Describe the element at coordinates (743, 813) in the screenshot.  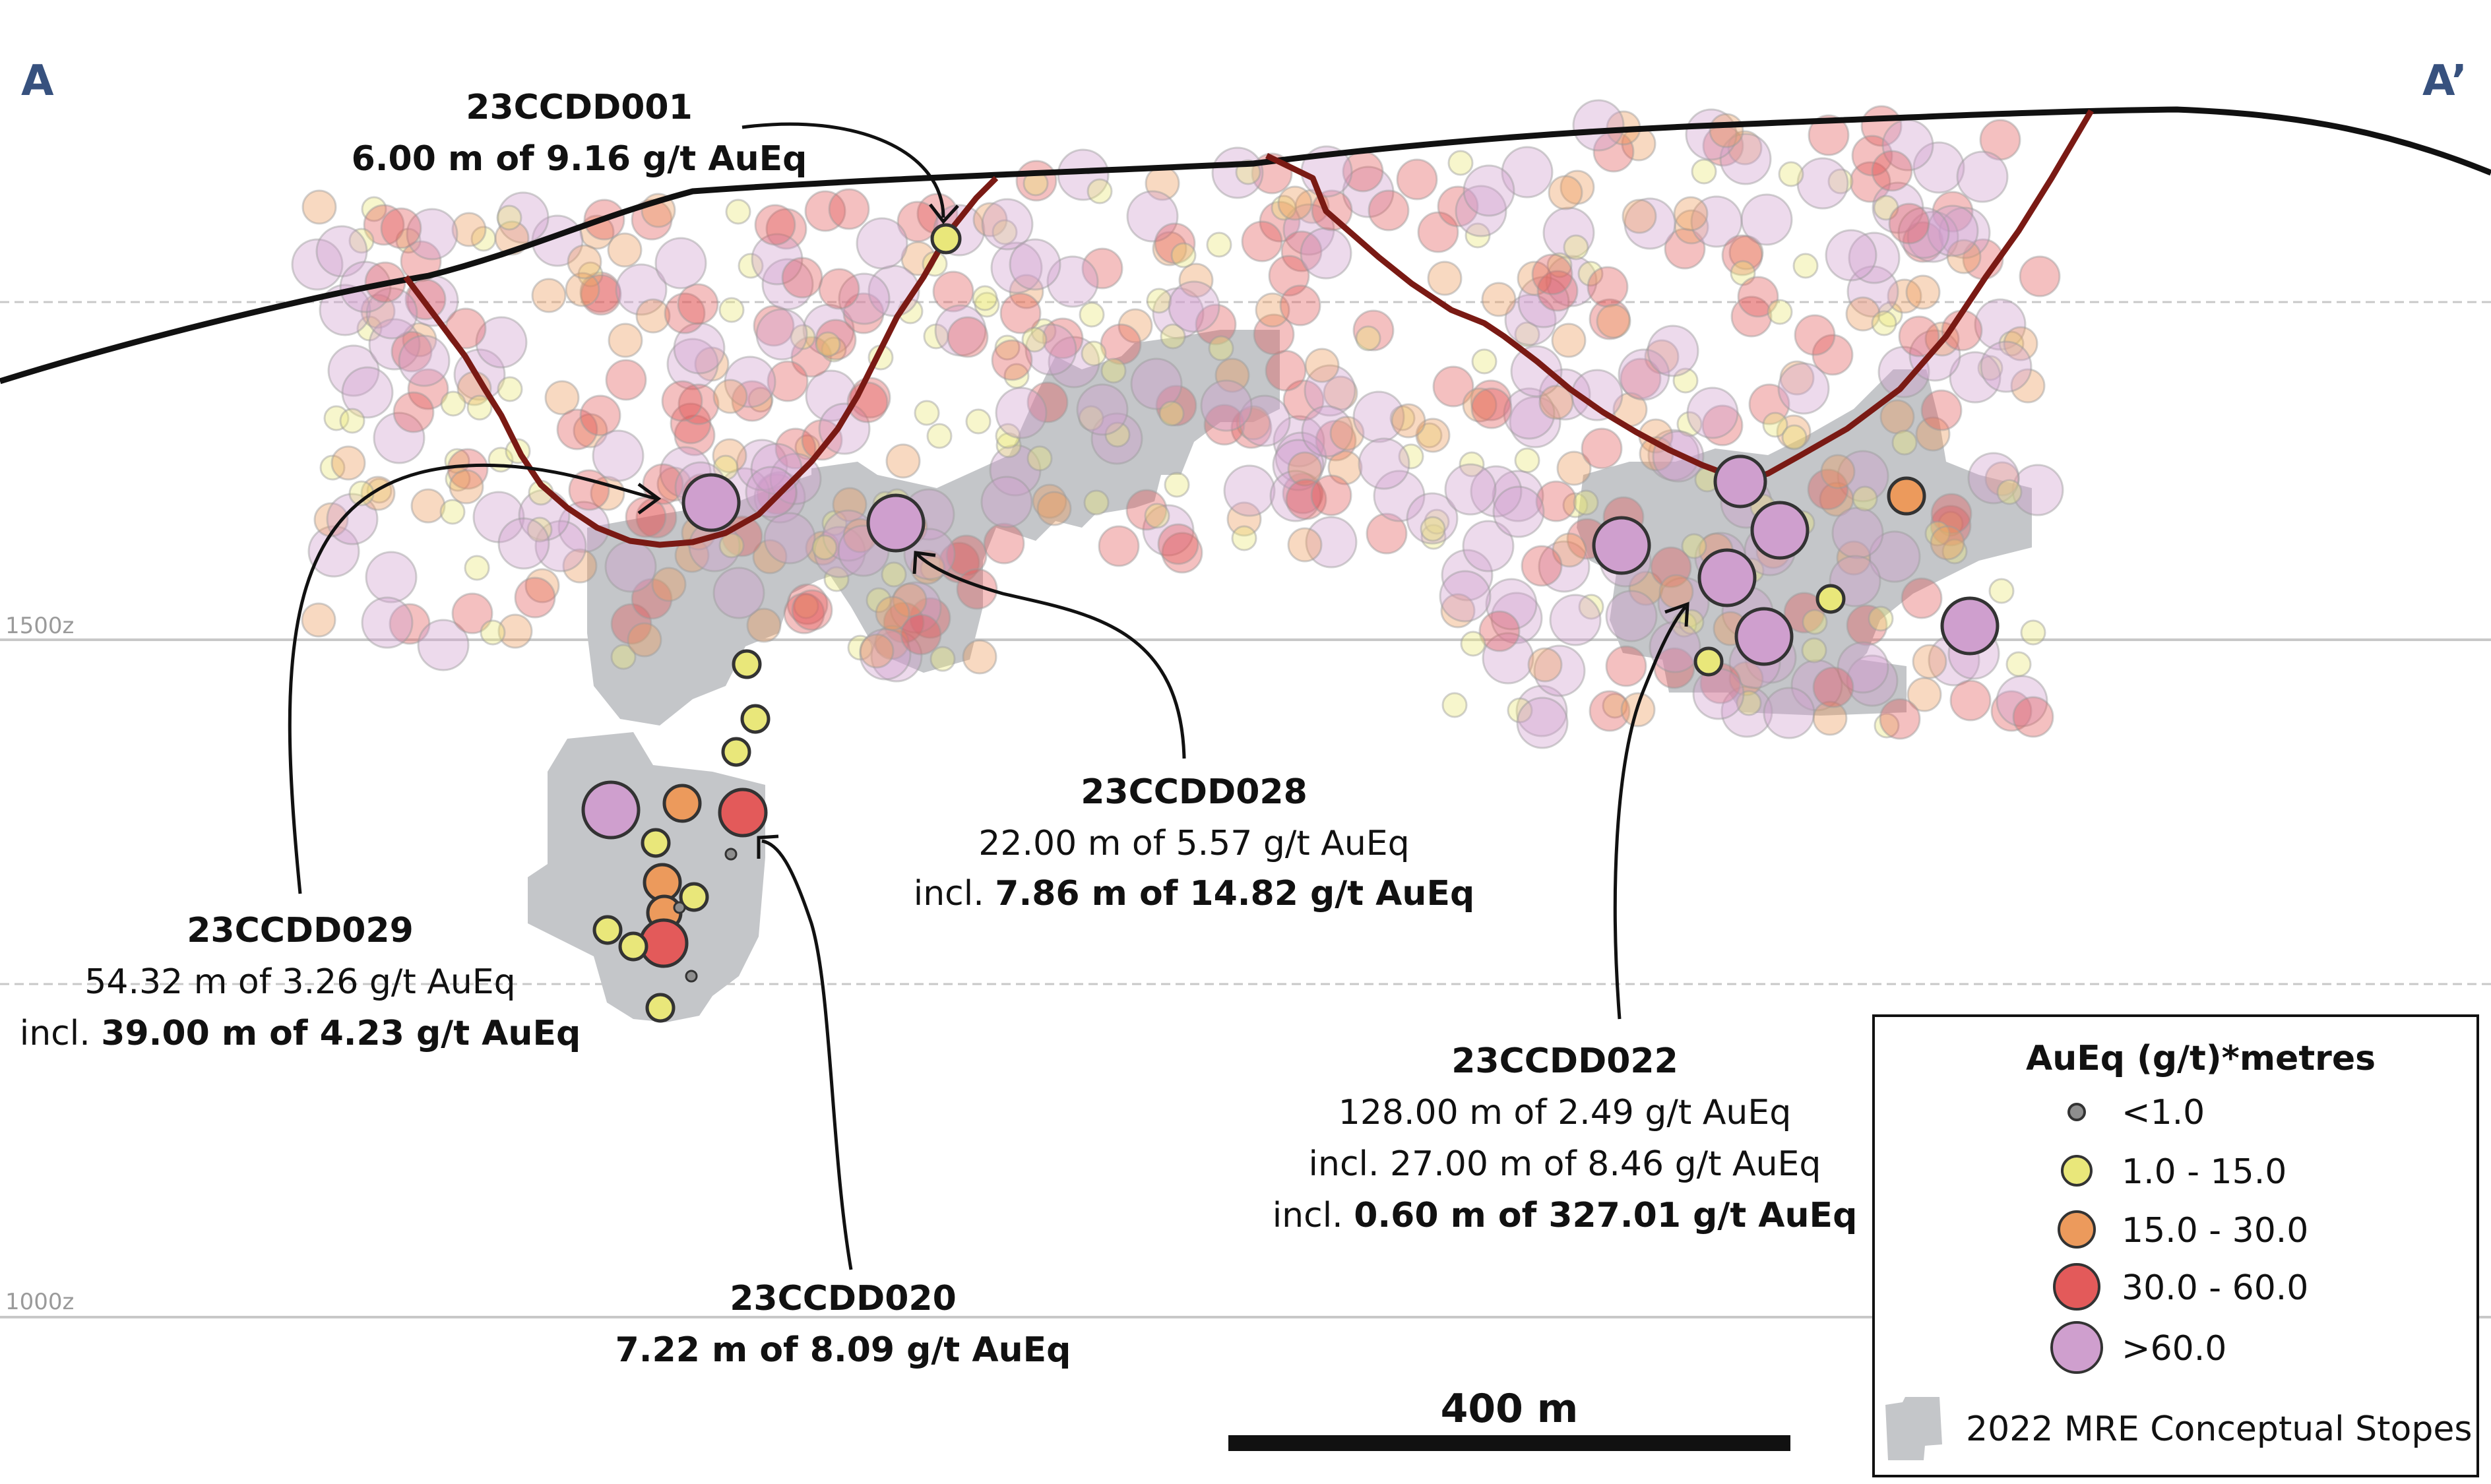
I see `intercept-23CCDD020` at that location.